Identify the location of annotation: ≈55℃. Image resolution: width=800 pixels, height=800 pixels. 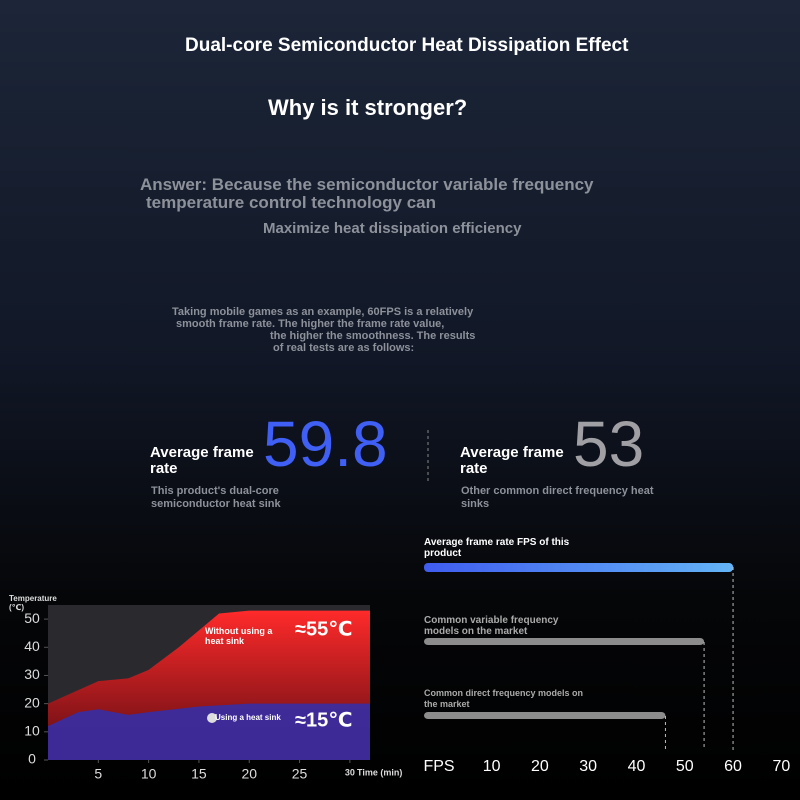
(323, 629).